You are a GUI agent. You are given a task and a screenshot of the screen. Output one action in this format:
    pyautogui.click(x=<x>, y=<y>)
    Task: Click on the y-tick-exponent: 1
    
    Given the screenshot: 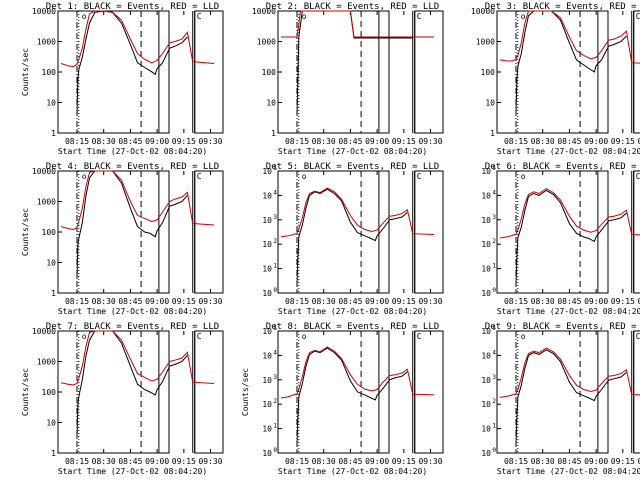 What is the action you would take?
    pyautogui.click(x=494, y=266)
    